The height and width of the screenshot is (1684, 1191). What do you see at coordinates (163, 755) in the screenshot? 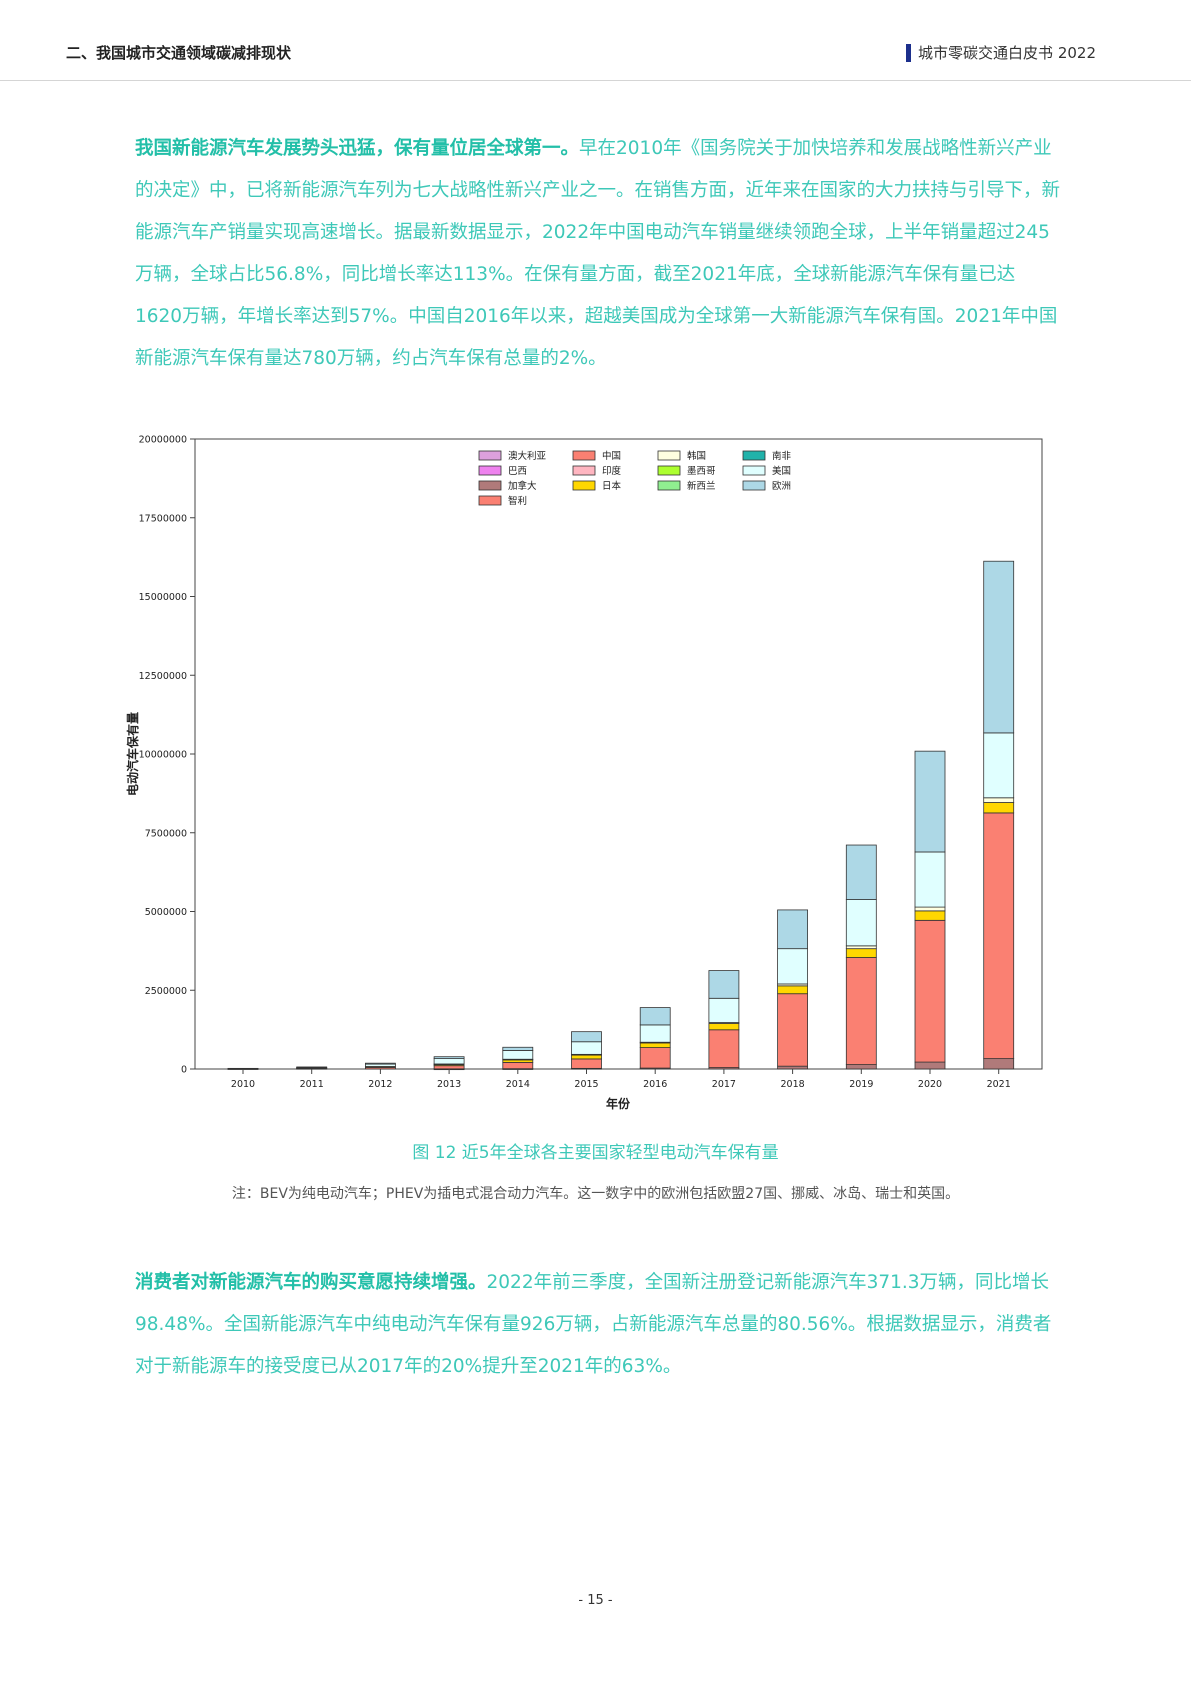
I see `y-tick-label: 10000000` at bounding box center [163, 755].